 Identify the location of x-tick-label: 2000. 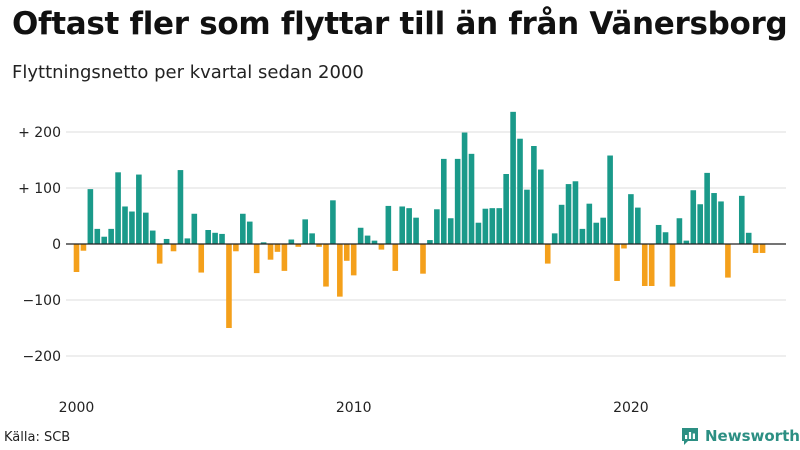
(77, 408).